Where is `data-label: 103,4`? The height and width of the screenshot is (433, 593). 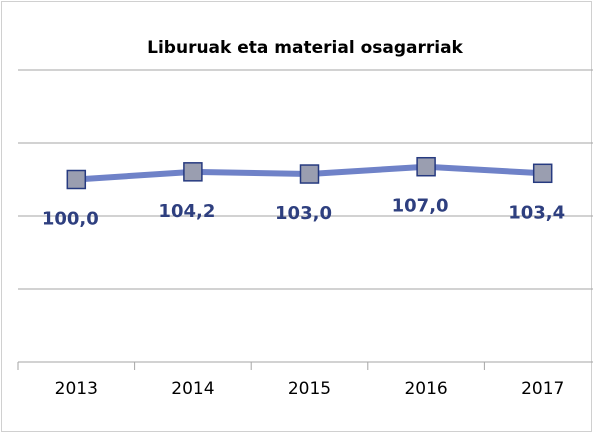
data-label: 103,4 is located at coordinates (536, 212).